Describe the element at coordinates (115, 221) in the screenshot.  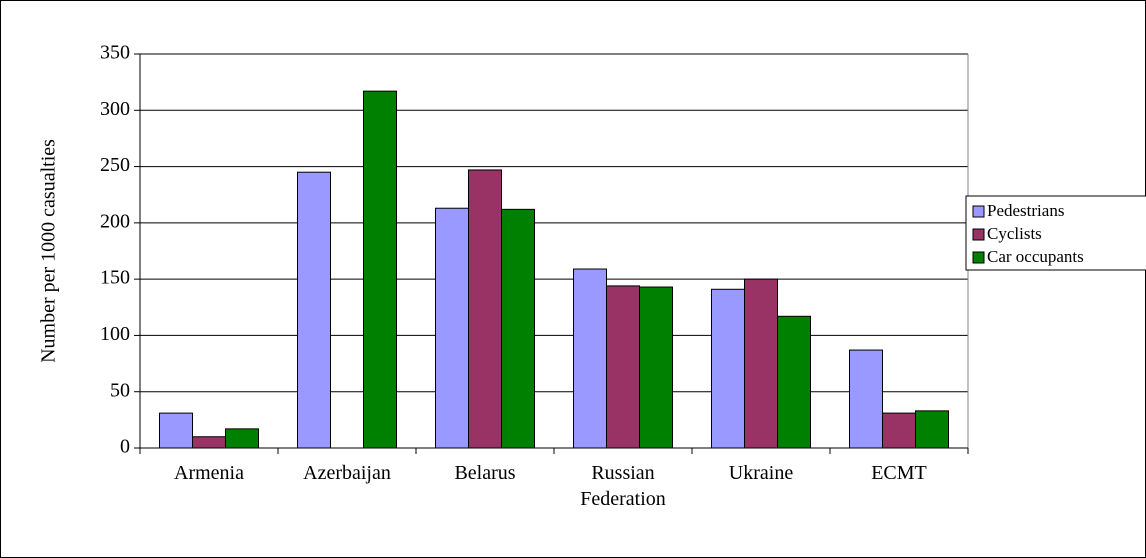
I see `y-tick-label: 200` at that location.